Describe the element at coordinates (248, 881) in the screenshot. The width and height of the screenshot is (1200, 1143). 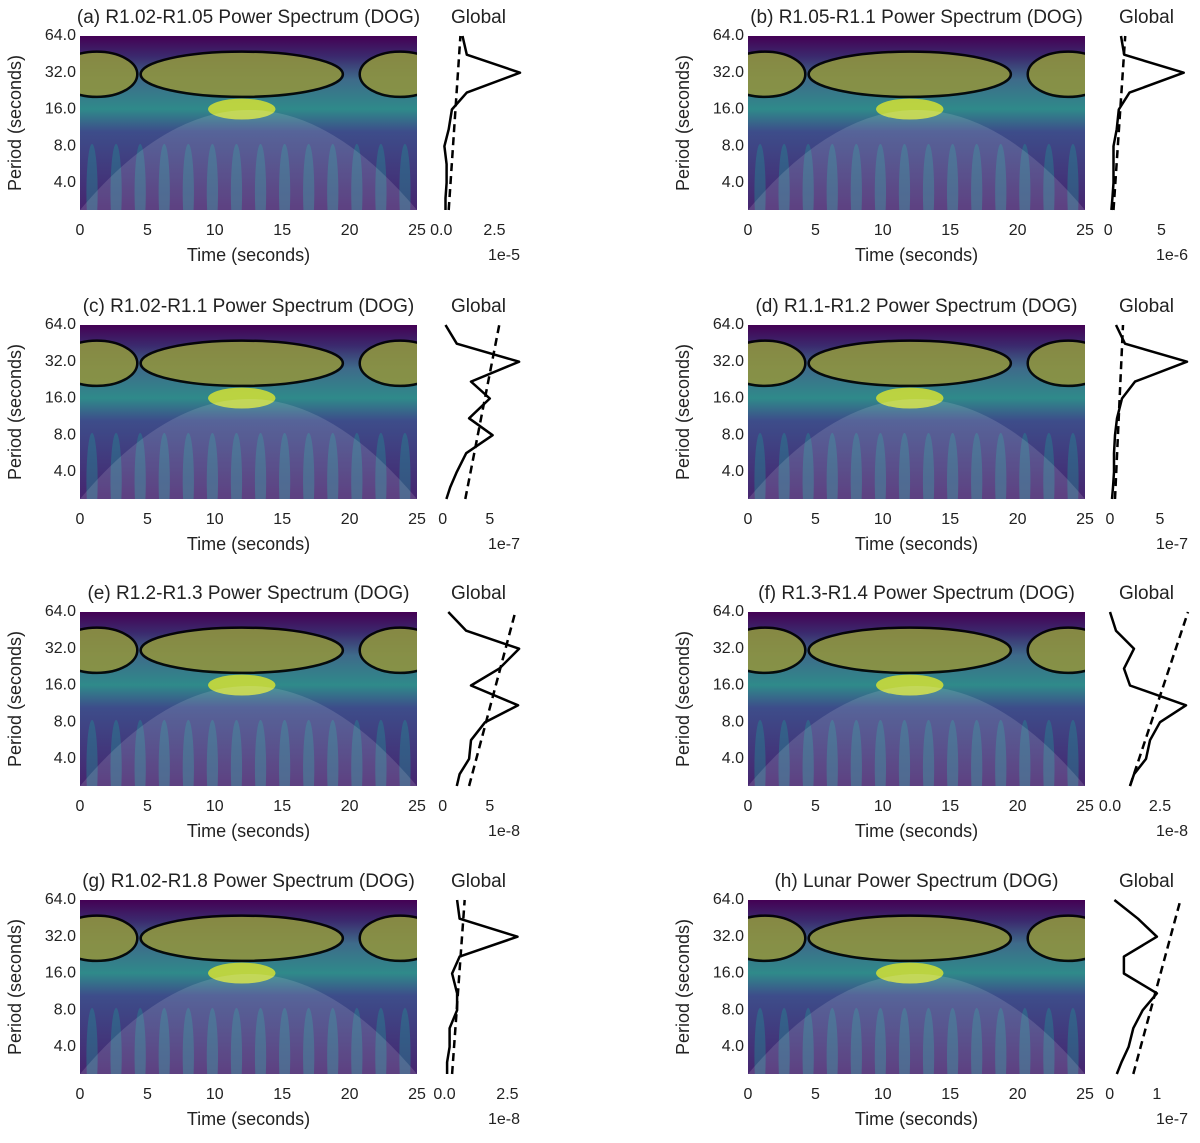
I see `title: (g) R1.02-R1.8 Power Spectrum (DOG)` at that location.